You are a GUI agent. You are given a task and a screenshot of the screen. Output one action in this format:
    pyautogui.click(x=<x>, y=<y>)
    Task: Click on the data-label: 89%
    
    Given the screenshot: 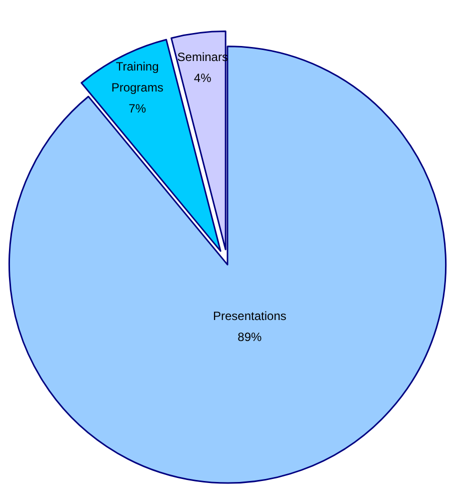 What is the action you would take?
    pyautogui.click(x=250, y=337)
    